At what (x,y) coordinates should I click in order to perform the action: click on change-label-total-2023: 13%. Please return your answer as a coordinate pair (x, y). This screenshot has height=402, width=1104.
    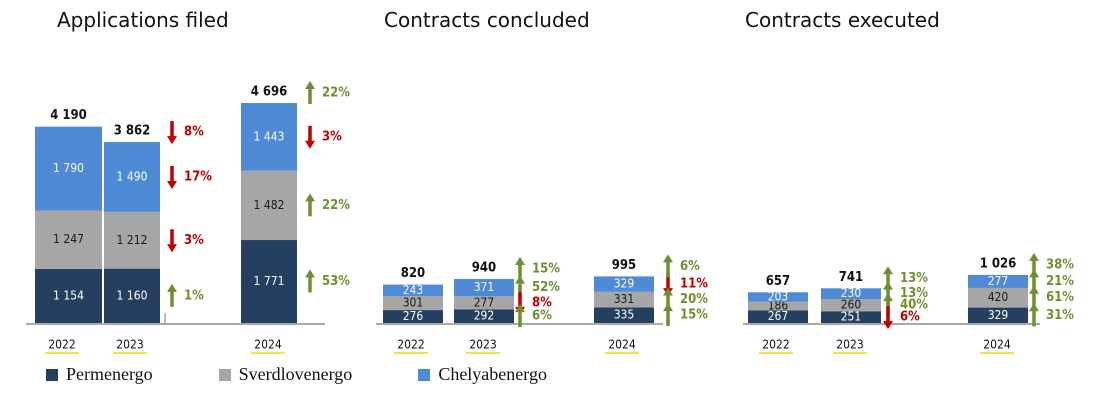
    Looking at the image, I should click on (914, 278).